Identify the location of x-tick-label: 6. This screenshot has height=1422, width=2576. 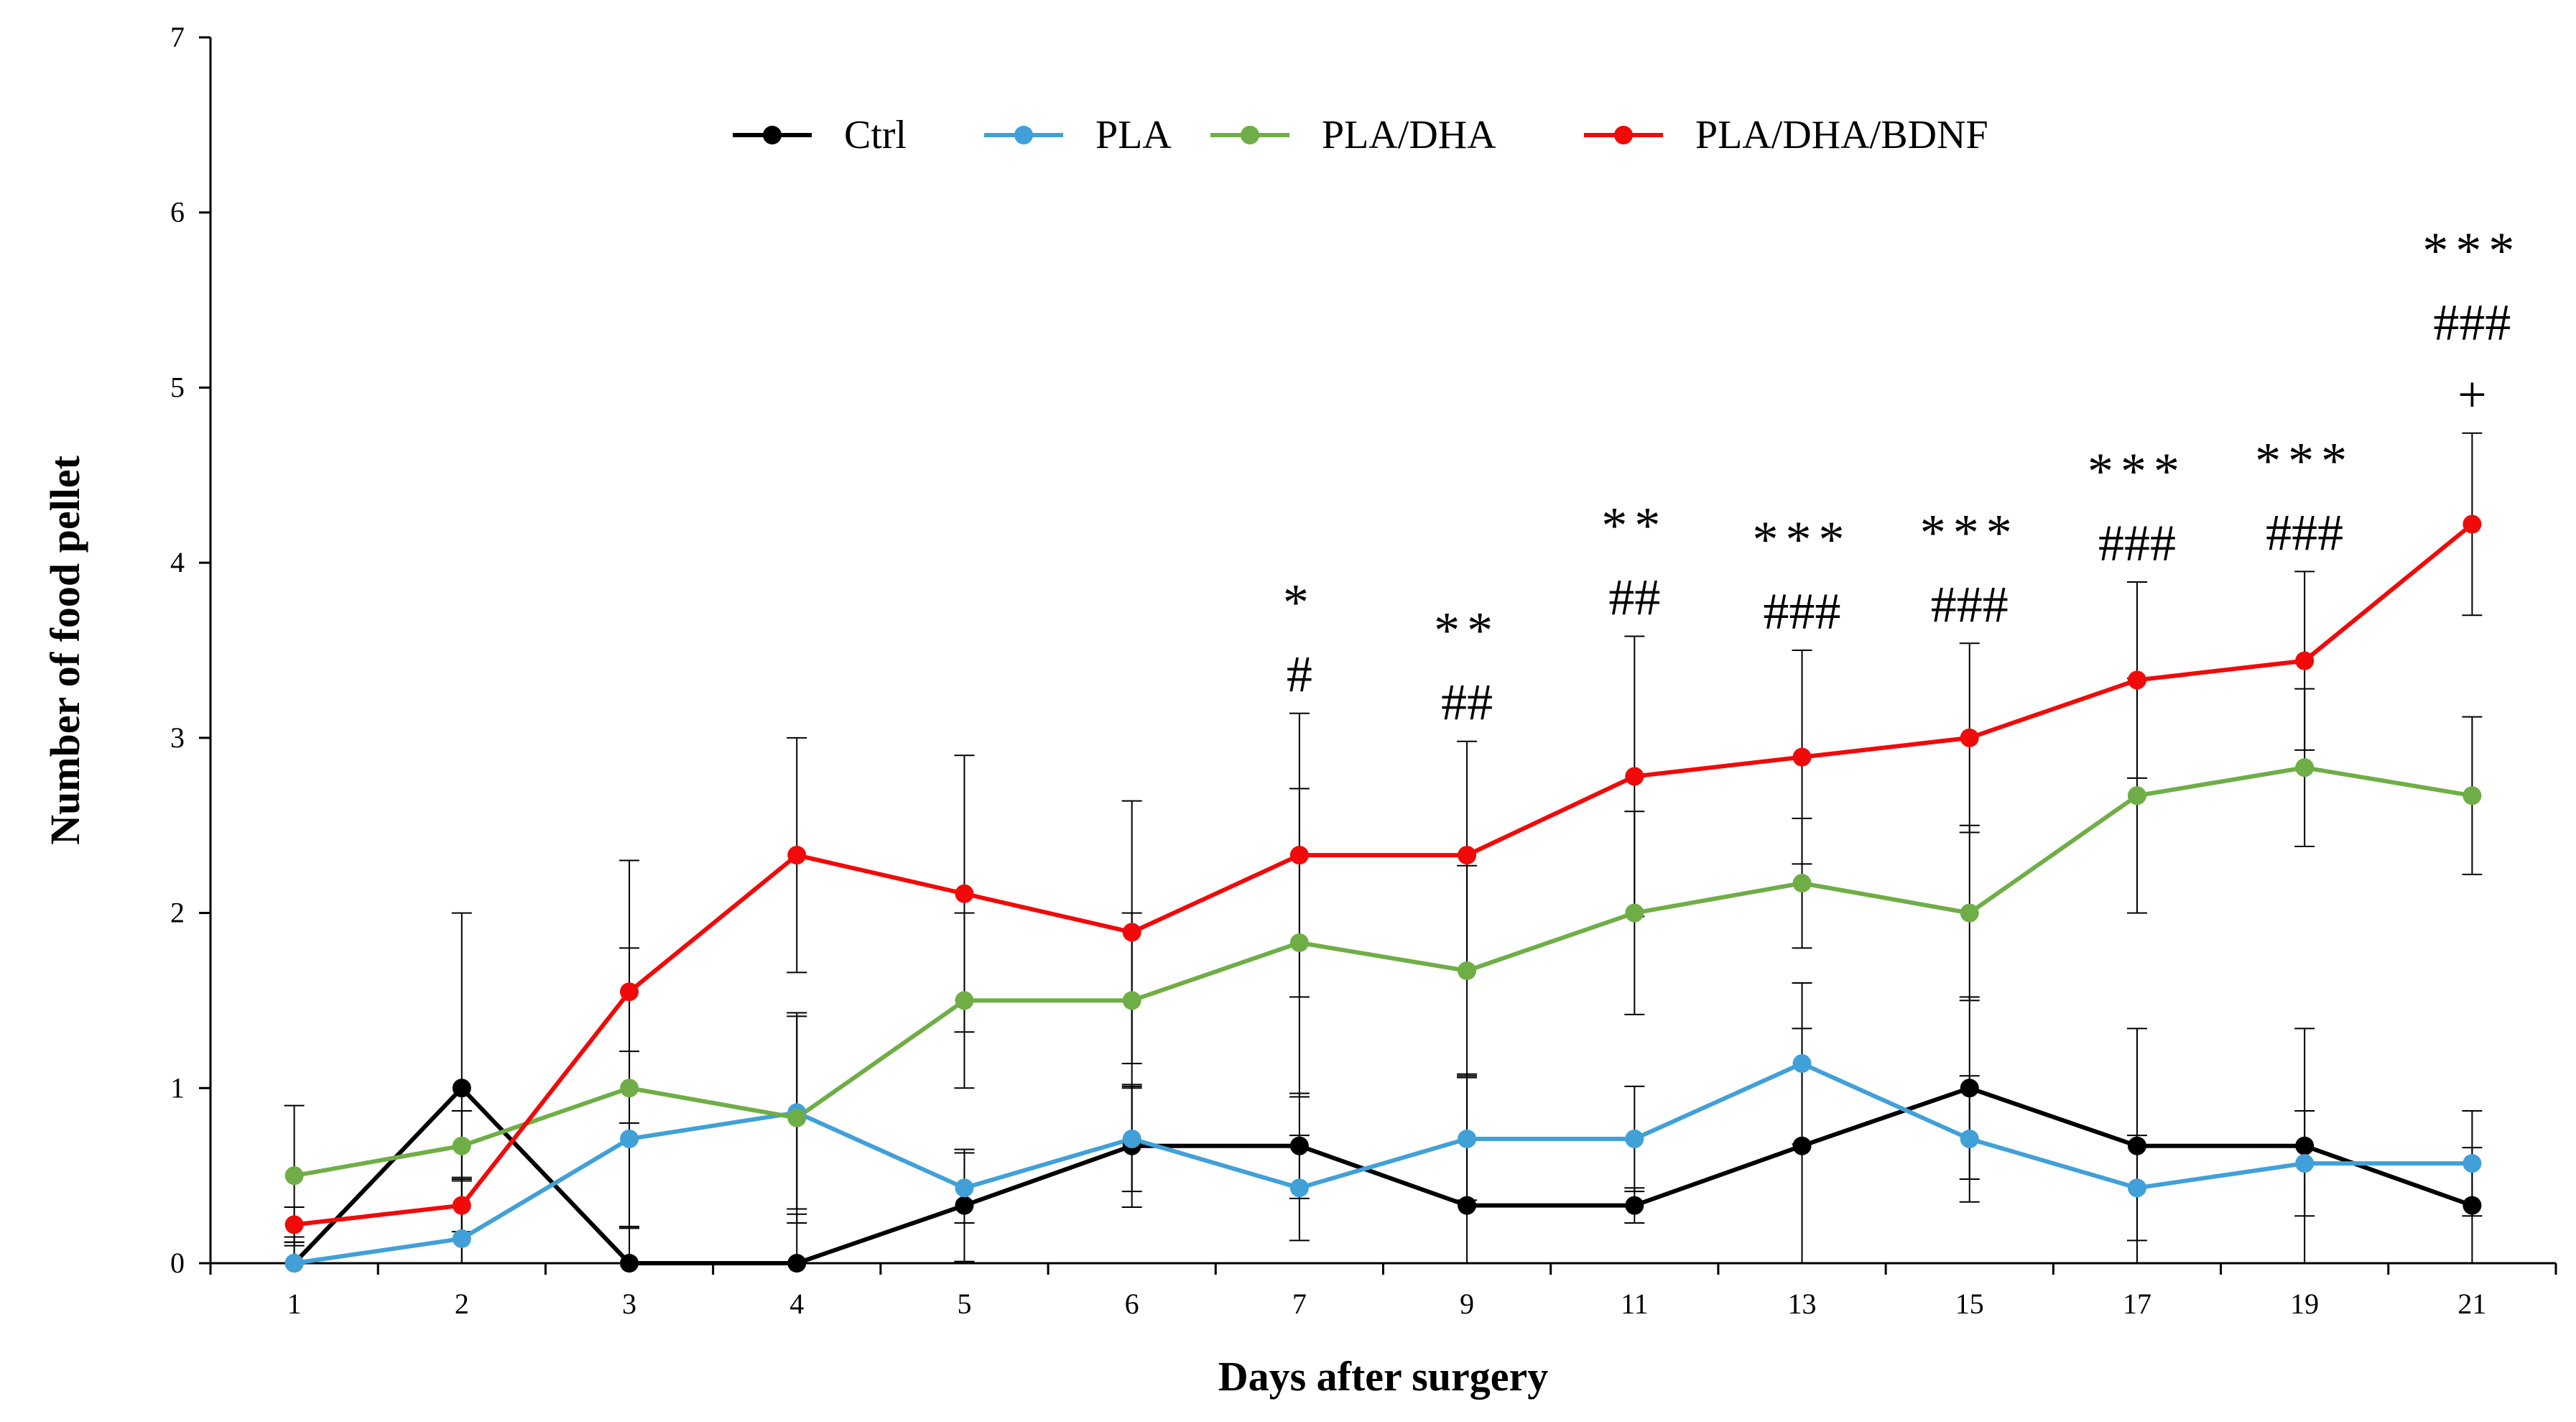
(1132, 1304).